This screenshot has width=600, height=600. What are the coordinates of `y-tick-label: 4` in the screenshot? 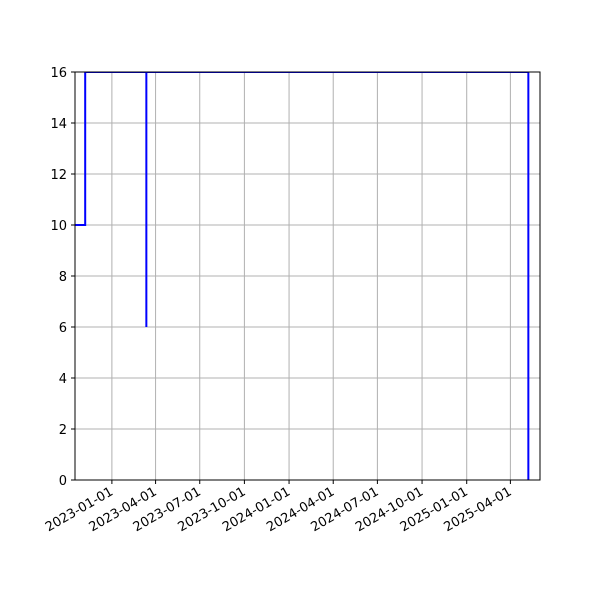 It's located at (63, 379).